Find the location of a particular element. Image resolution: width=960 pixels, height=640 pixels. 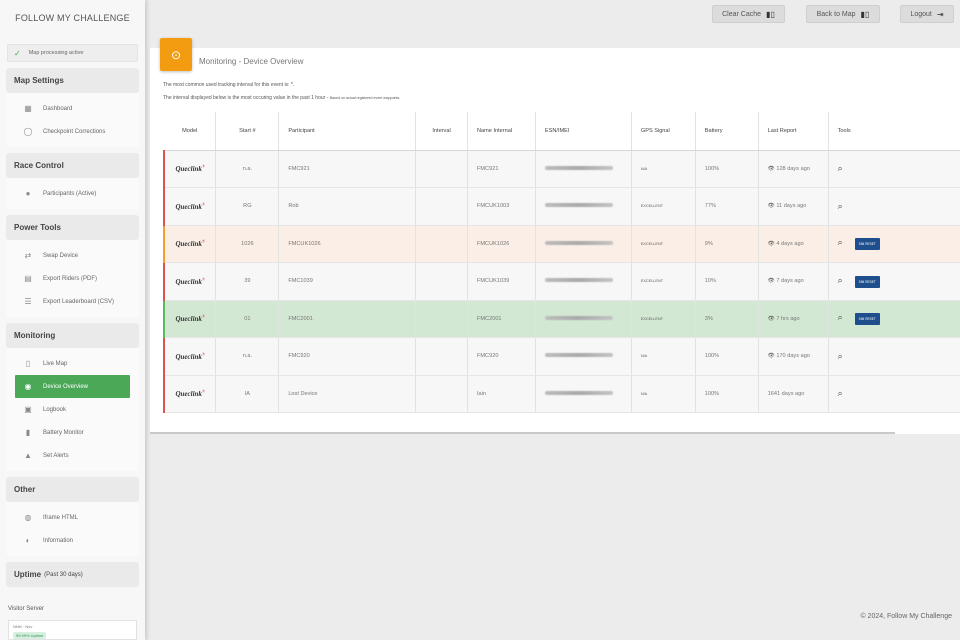

cell-battery: 9% is located at coordinates (727, 244).